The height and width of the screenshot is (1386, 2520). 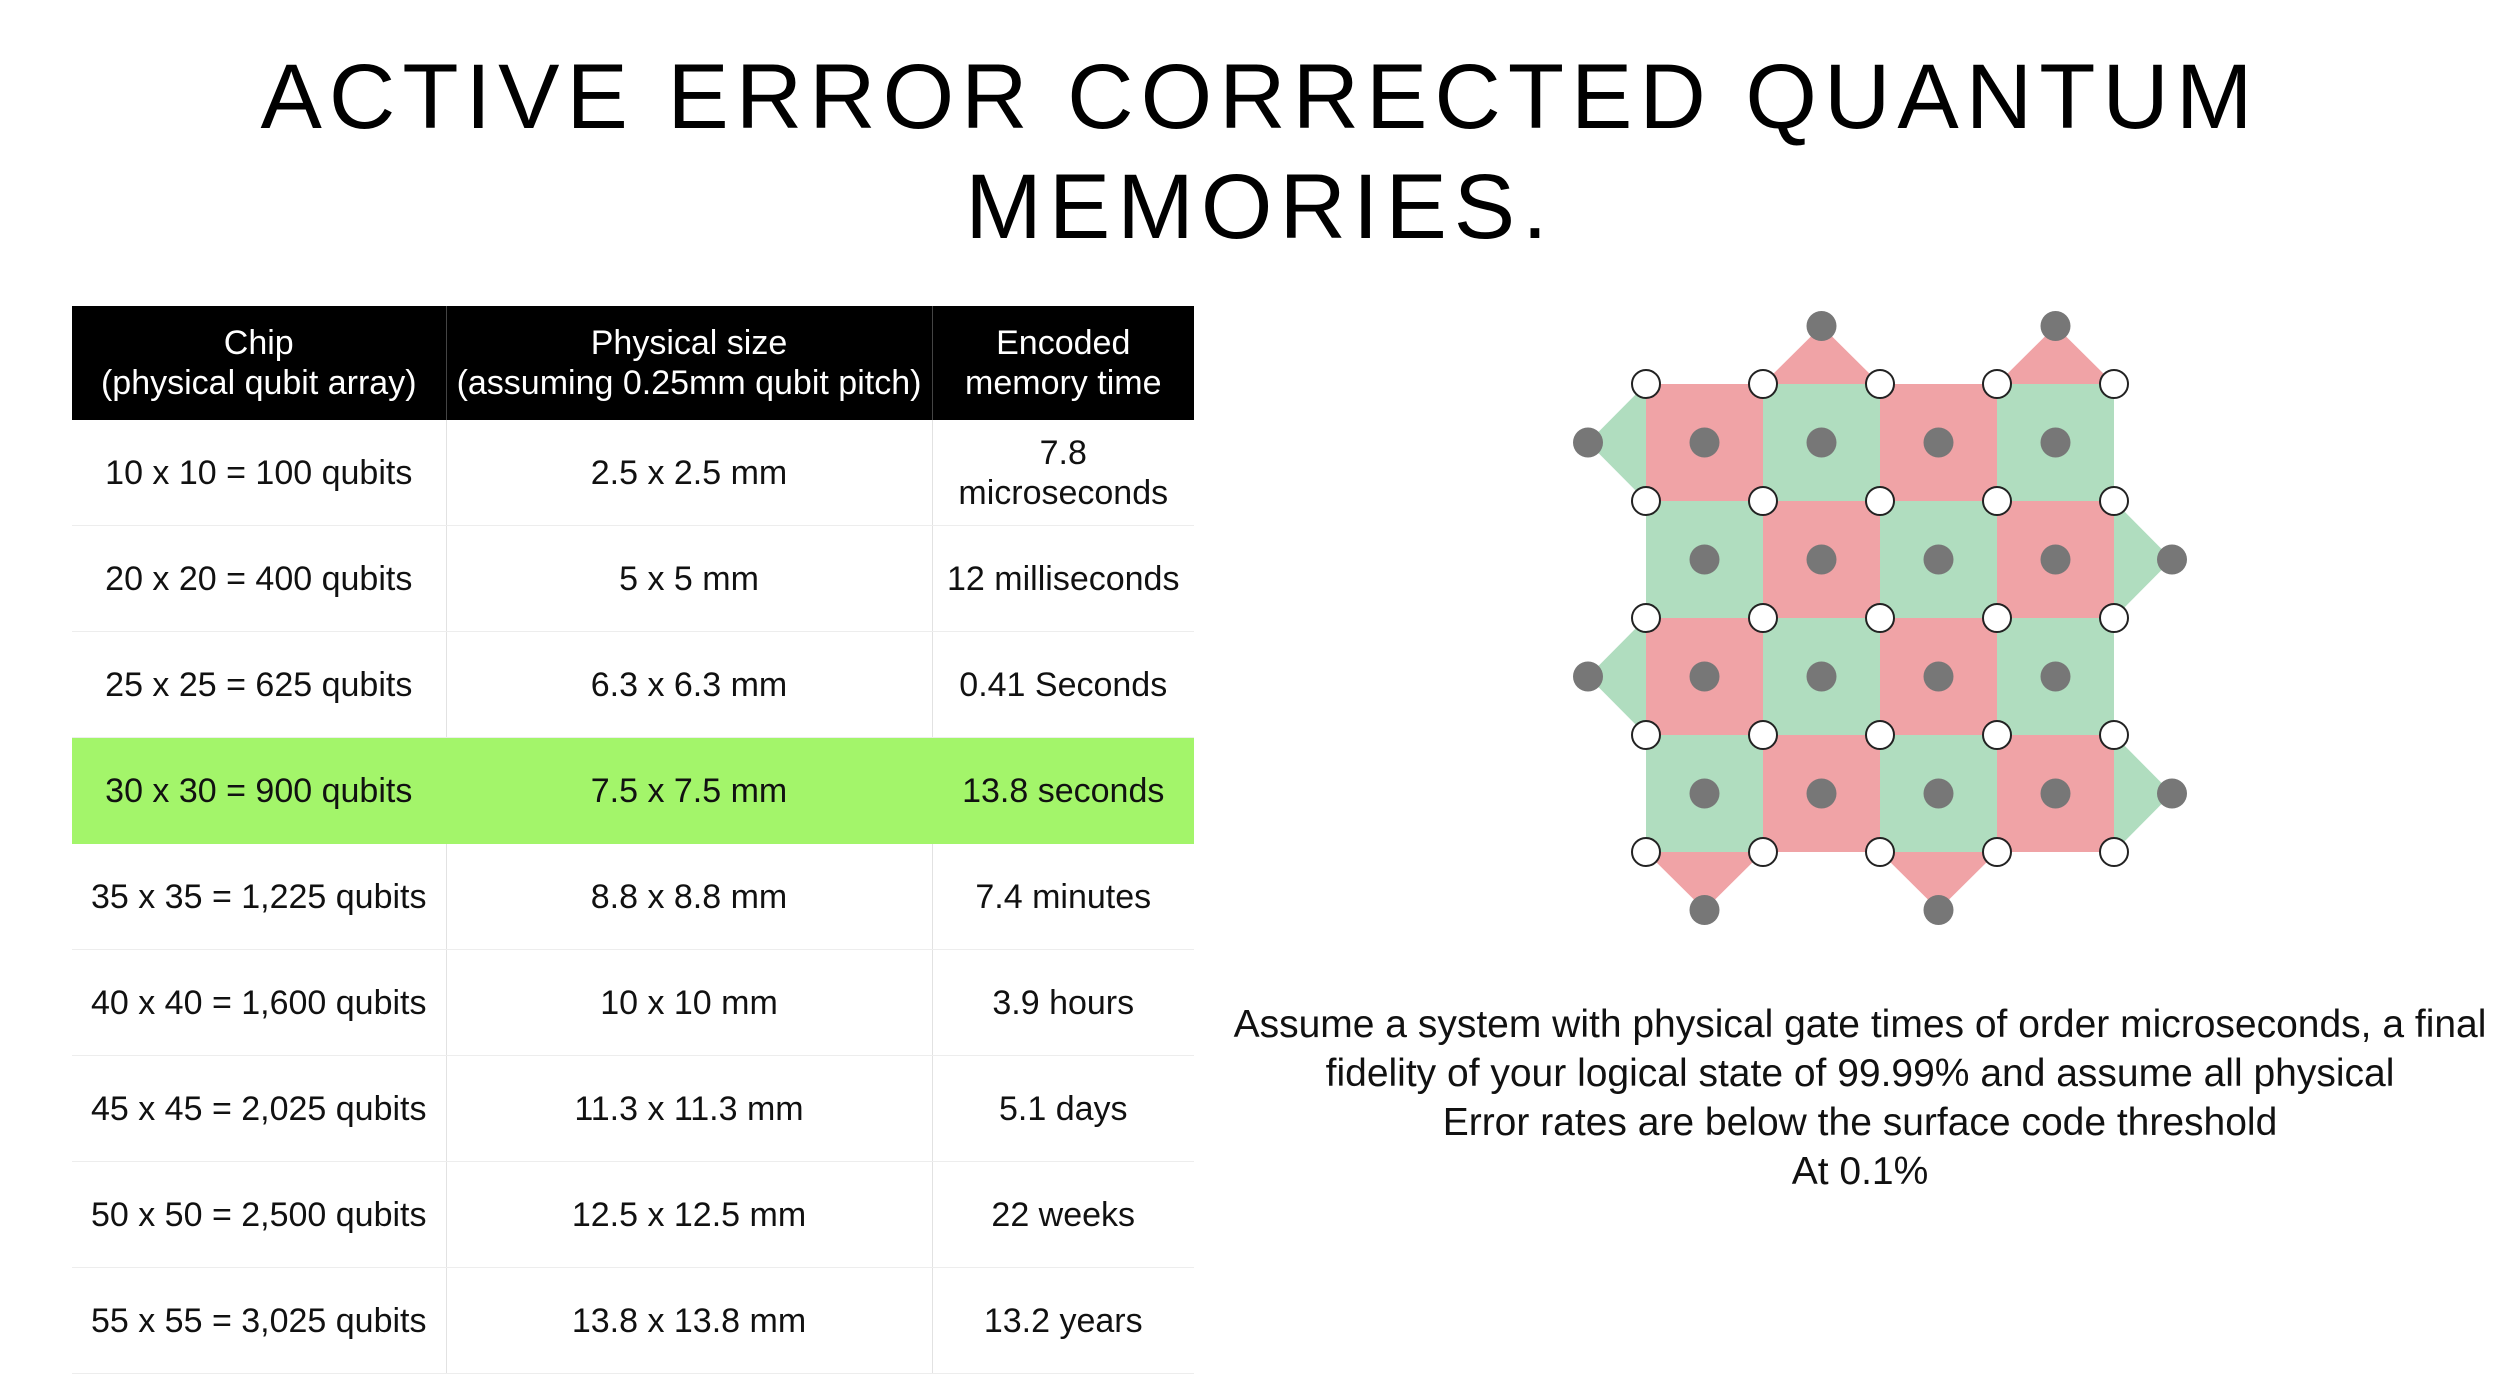 I want to click on header-chip: Chip (physical qubit array), so click(x=259, y=363).